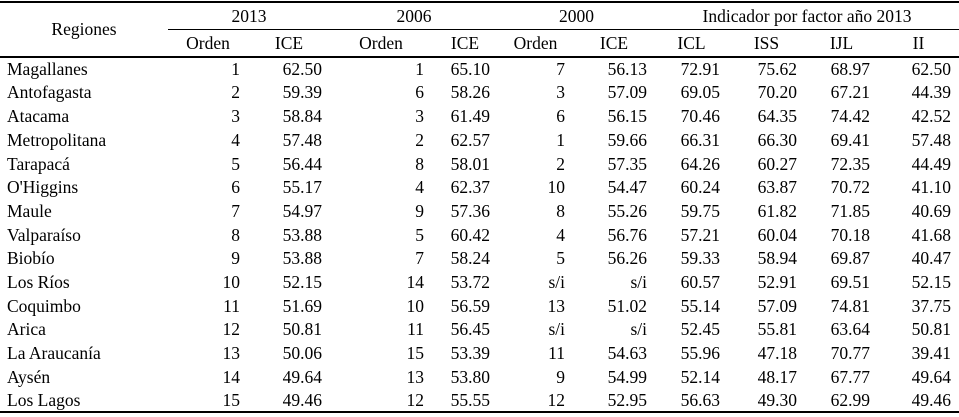 The image size is (959, 417). What do you see at coordinates (627, 139) in the screenshot?
I see `value-cell: 59.66` at bounding box center [627, 139].